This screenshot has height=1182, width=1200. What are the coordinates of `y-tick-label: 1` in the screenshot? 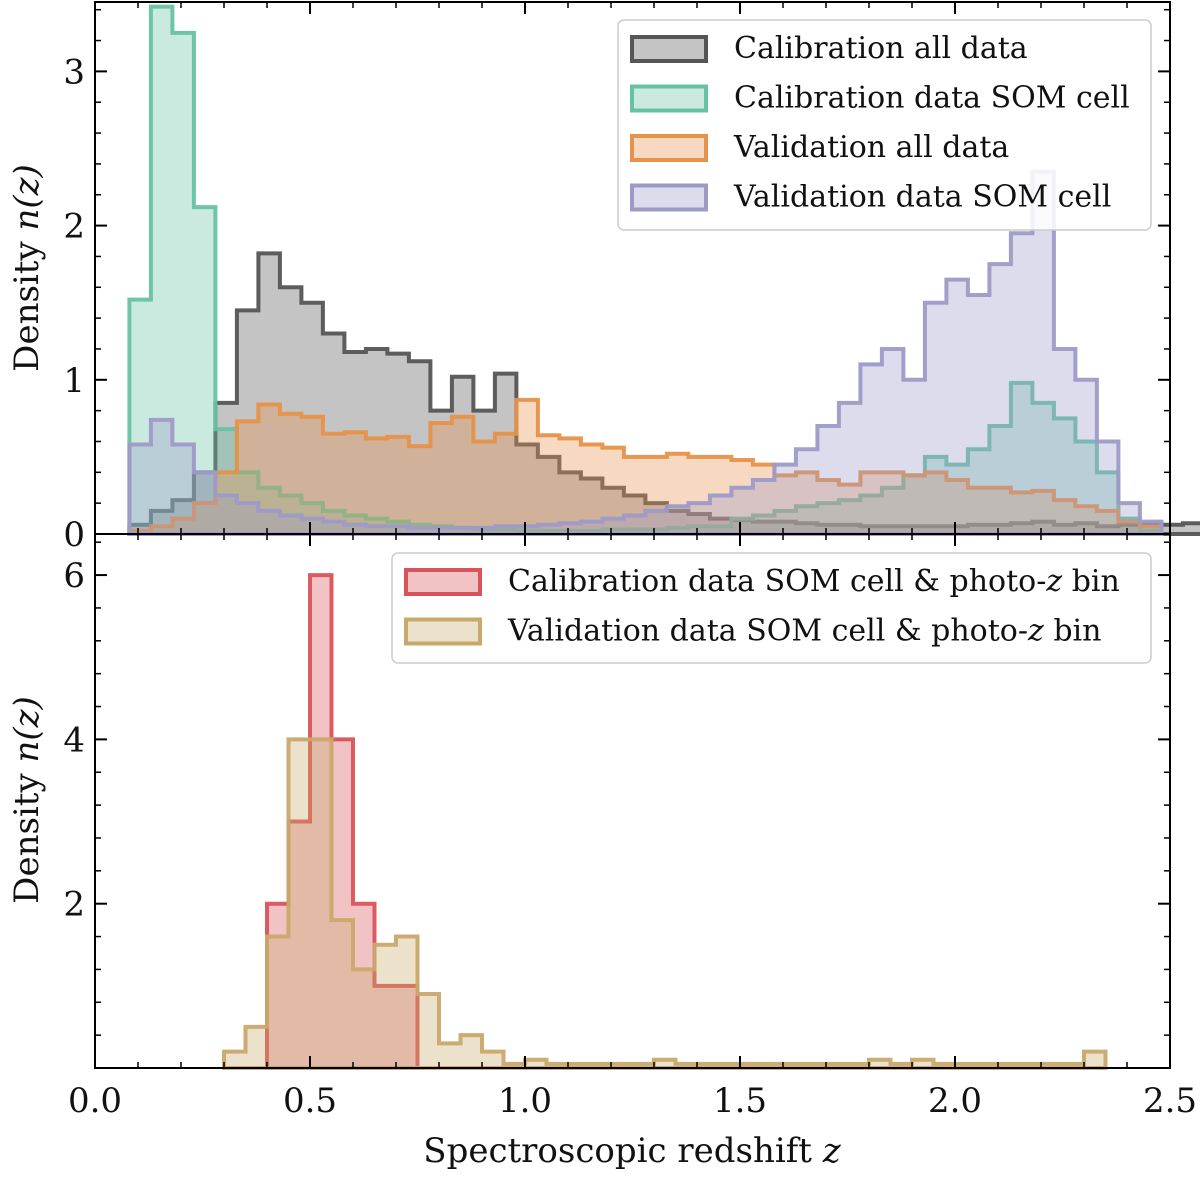 It's located at (74, 381).